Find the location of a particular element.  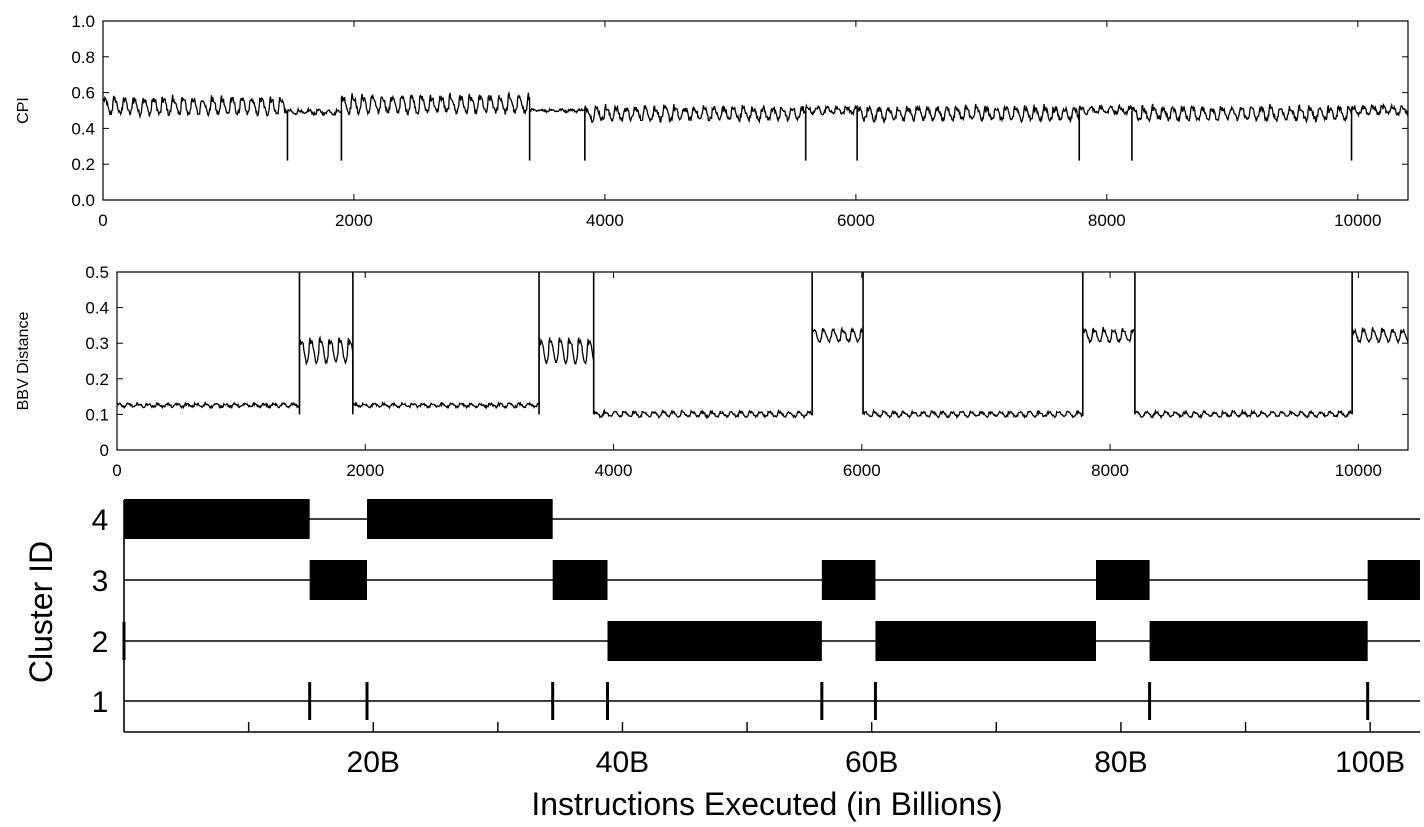

cpi-series-line is located at coordinates (755, 107).